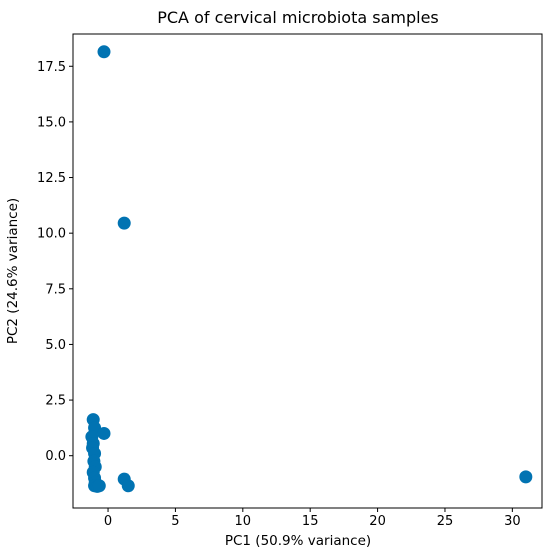  Describe the element at coordinates (51, 122) in the screenshot. I see `y-tick-label: 15.0` at that location.